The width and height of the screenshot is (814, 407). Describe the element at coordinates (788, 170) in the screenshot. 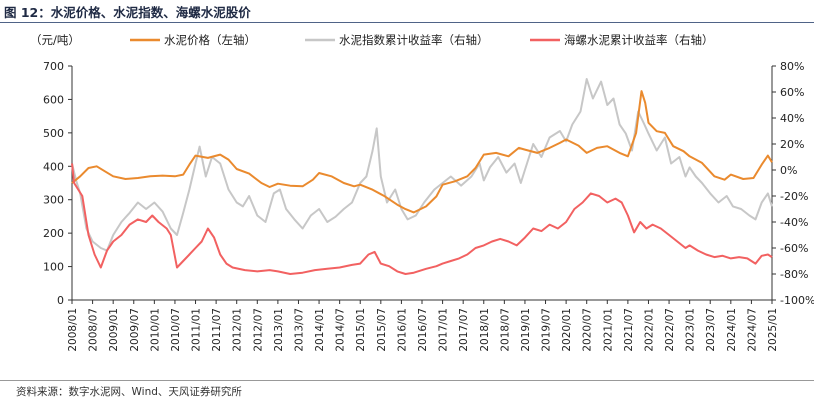

I see `y-tick-right-label: 0%` at that location.